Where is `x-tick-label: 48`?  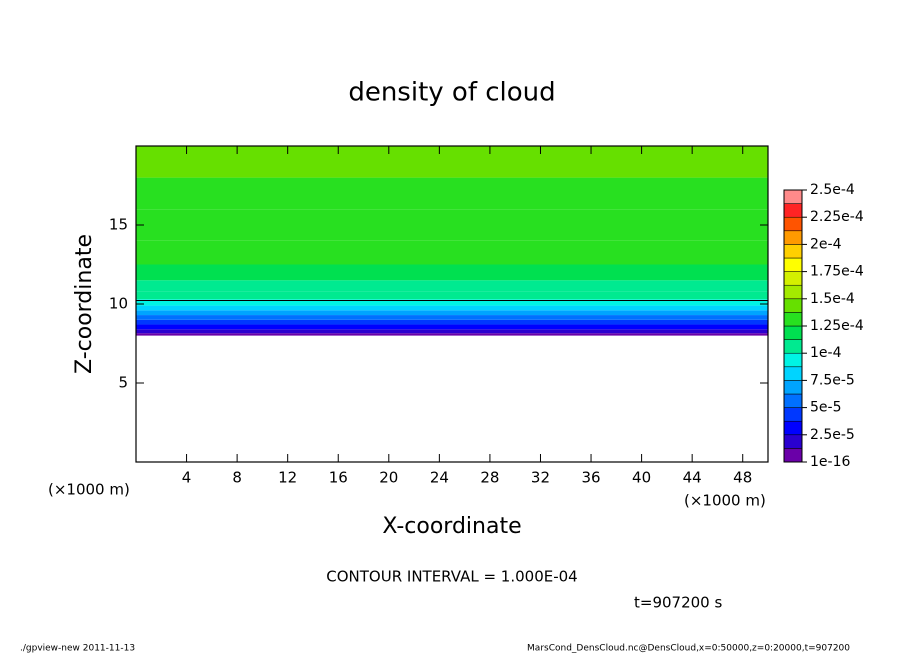 x-tick-label: 48 is located at coordinates (742, 478).